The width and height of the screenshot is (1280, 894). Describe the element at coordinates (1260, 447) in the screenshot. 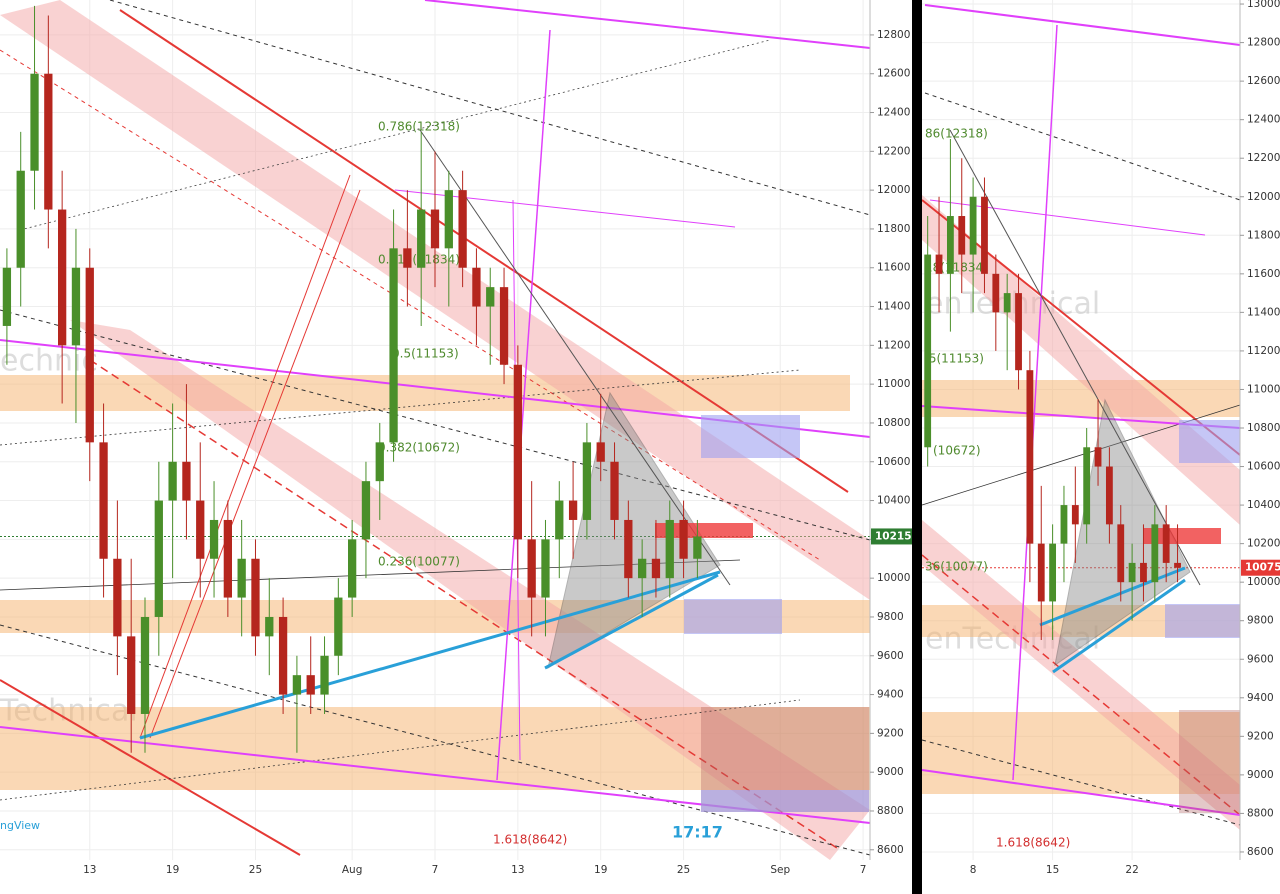

I see `y-axis-strip` at that location.